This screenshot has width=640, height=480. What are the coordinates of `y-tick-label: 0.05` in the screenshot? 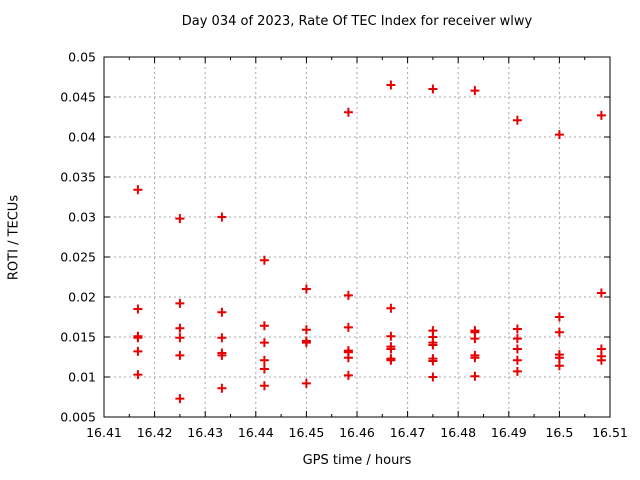 It's located at (82, 57).